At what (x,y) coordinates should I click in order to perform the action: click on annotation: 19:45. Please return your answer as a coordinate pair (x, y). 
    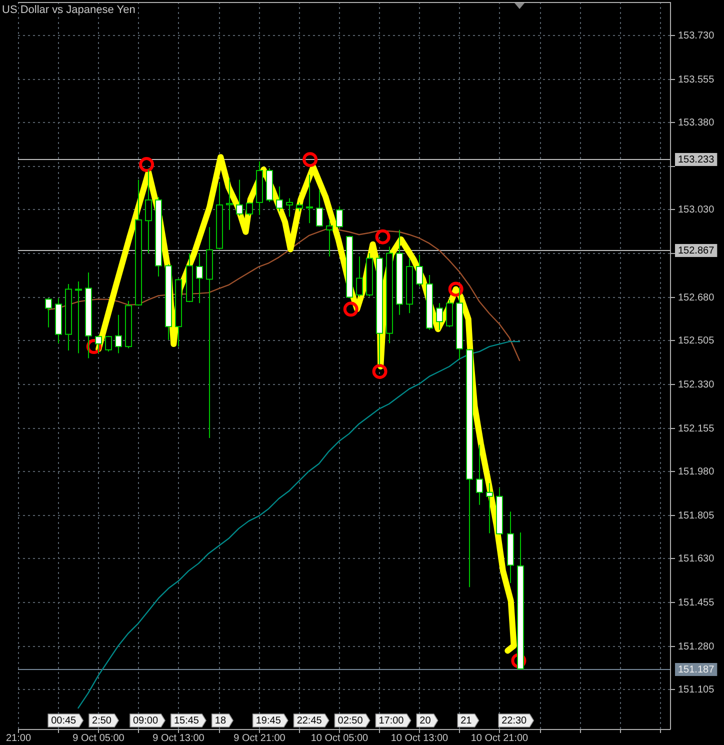
    Looking at the image, I should click on (269, 720).